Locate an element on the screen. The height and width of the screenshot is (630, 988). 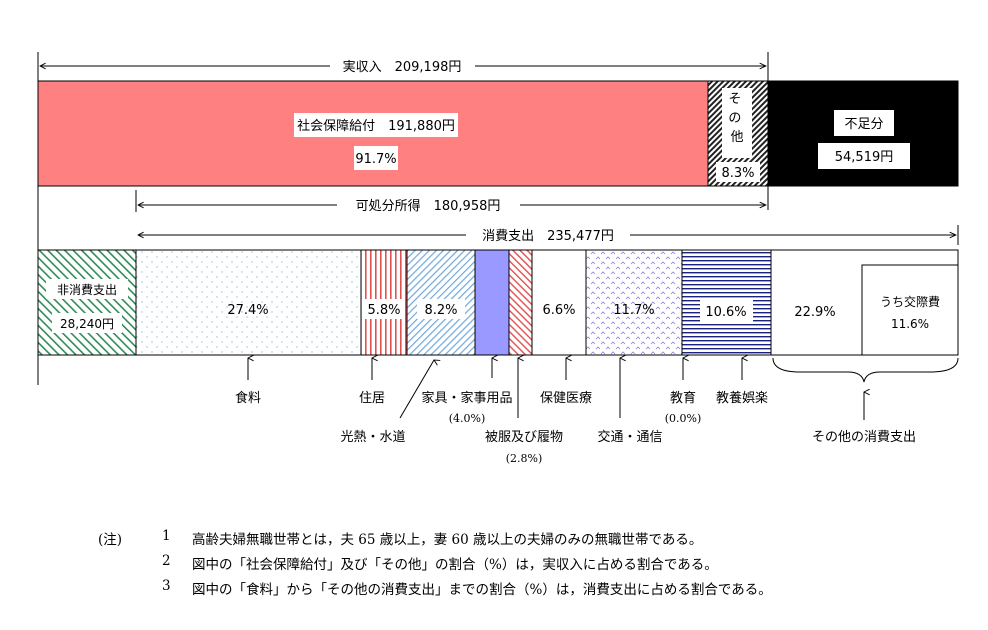
recreation-pct: 10.6% is located at coordinates (725, 312).